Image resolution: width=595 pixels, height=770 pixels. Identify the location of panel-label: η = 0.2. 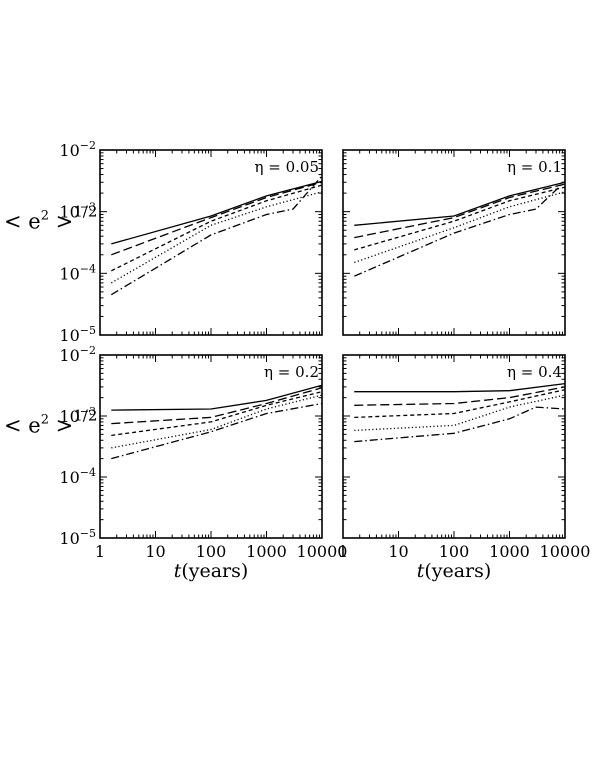
(291, 372).